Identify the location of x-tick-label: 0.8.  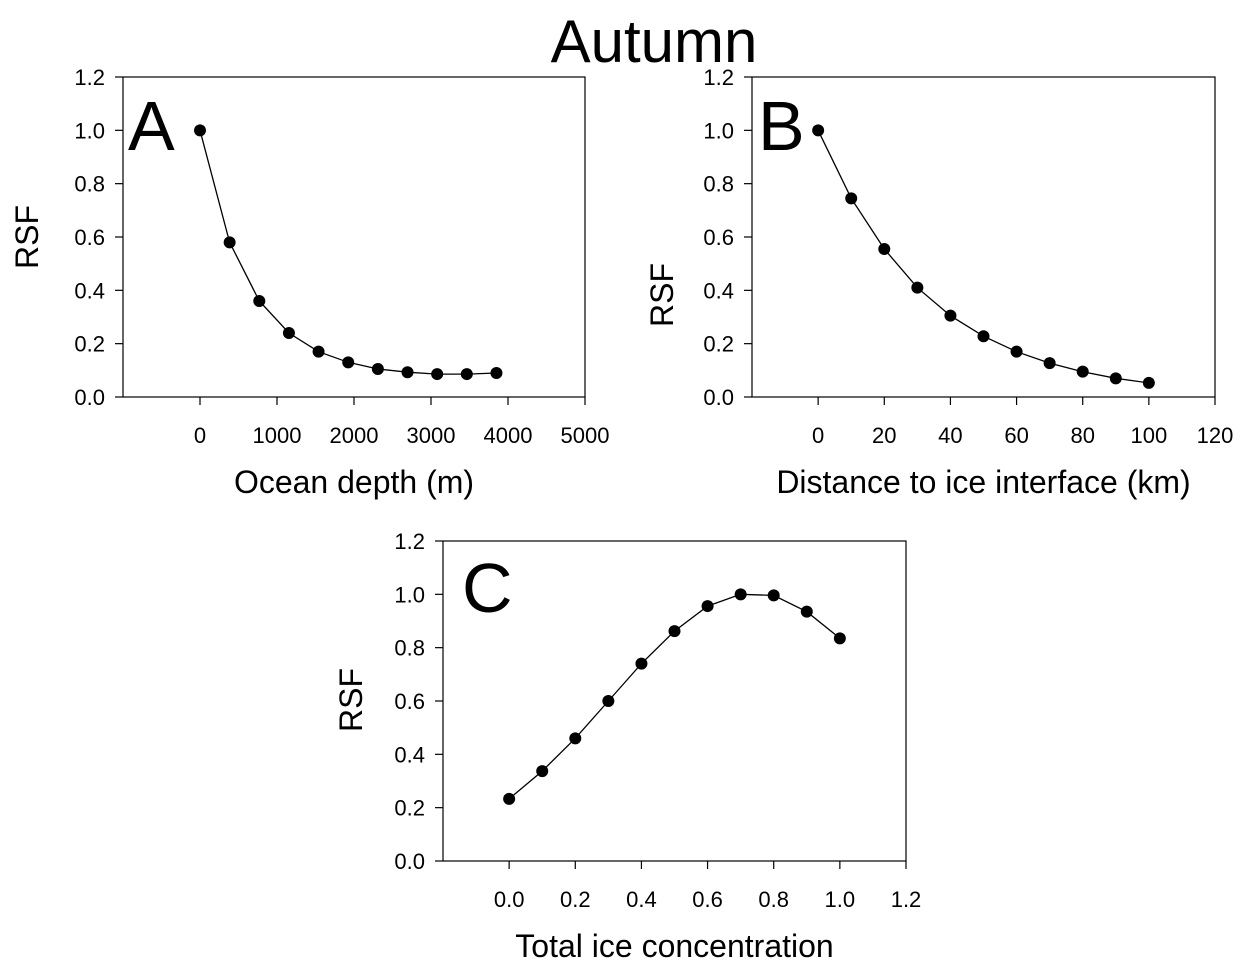
(773, 899).